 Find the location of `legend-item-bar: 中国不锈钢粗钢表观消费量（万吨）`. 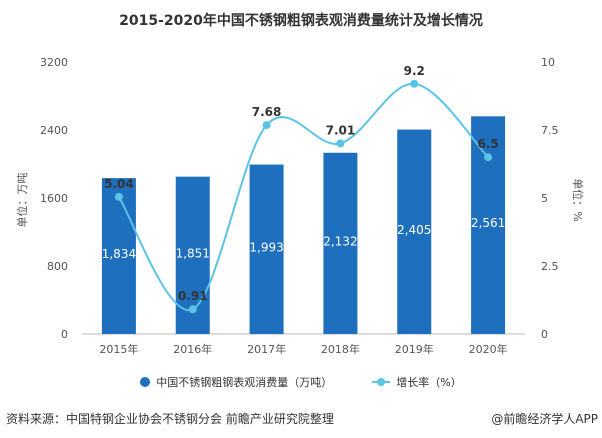

legend-item-bar: 中国不锈钢粗钢表观消费量（万吨） is located at coordinates (236, 382).